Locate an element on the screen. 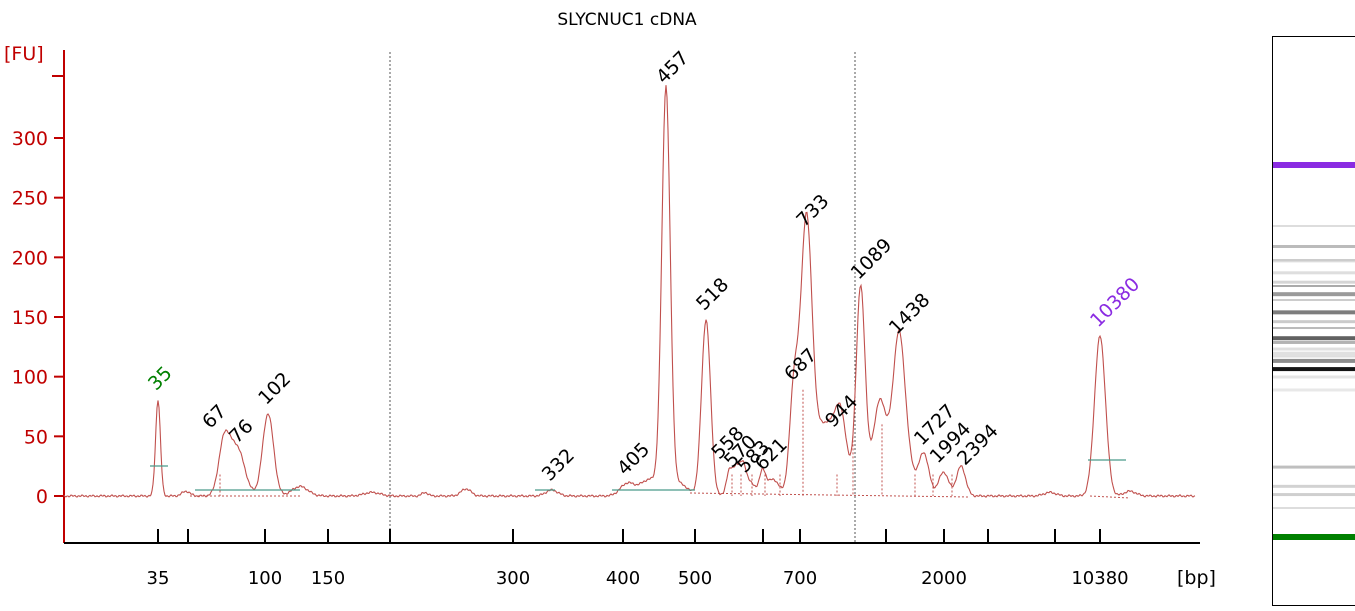 Image resolution: width=1355 pixels, height=611 pixels. y-tick-label: 200 is located at coordinates (30, 258).